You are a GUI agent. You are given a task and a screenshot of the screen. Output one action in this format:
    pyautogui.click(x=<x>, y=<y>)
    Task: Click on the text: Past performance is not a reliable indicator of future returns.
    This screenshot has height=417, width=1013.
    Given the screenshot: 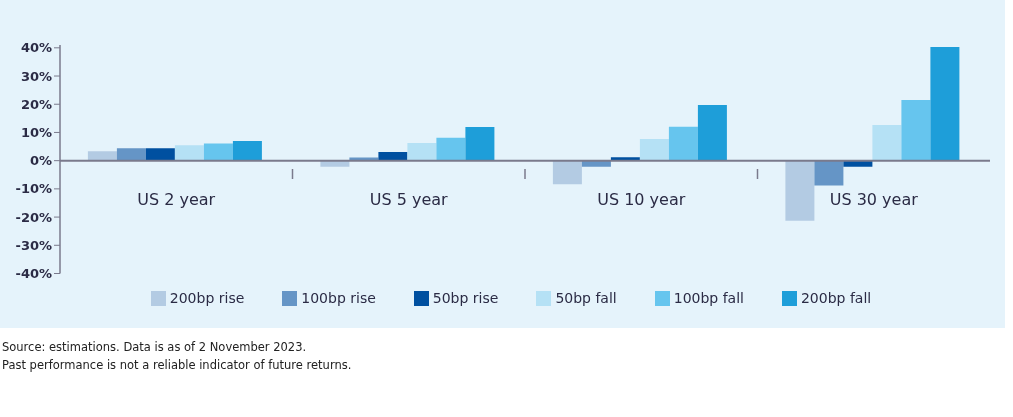 What is the action you would take?
    pyautogui.click(x=177, y=365)
    